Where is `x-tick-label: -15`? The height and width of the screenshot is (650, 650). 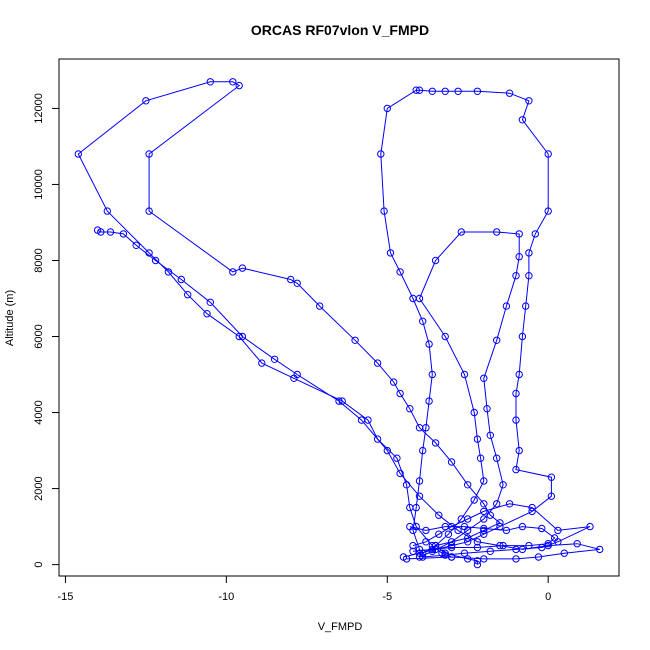
x-tick-label: -15 is located at coordinates (65, 597).